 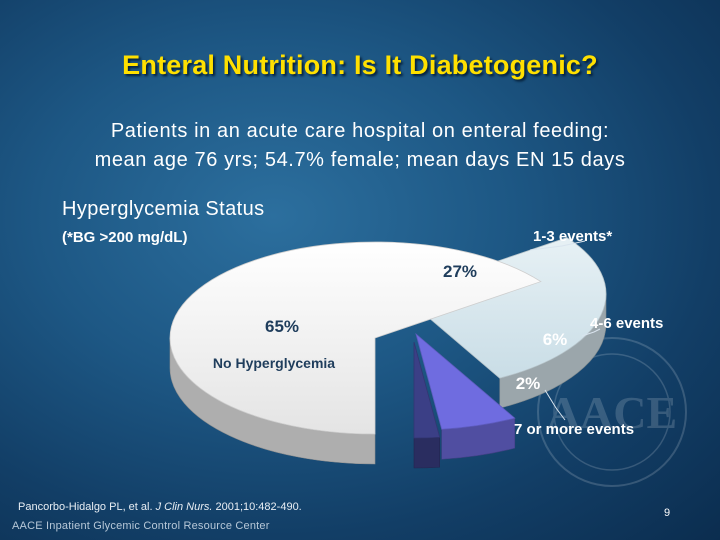 I want to click on leader-line-7-or-more-events, so click(x=555, y=405).